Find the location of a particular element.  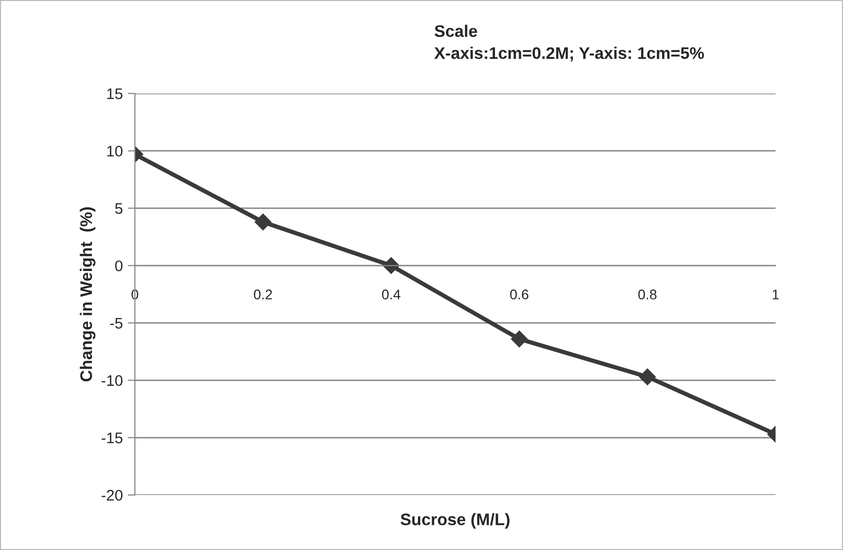

y-tick-label: 15 is located at coordinates (114, 94).